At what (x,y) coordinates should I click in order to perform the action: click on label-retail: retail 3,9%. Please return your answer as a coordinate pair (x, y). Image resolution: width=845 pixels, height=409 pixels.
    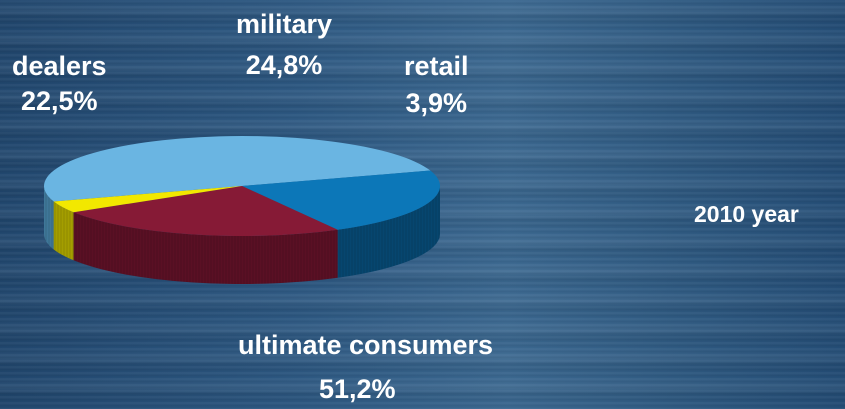
    Looking at the image, I should click on (436, 85).